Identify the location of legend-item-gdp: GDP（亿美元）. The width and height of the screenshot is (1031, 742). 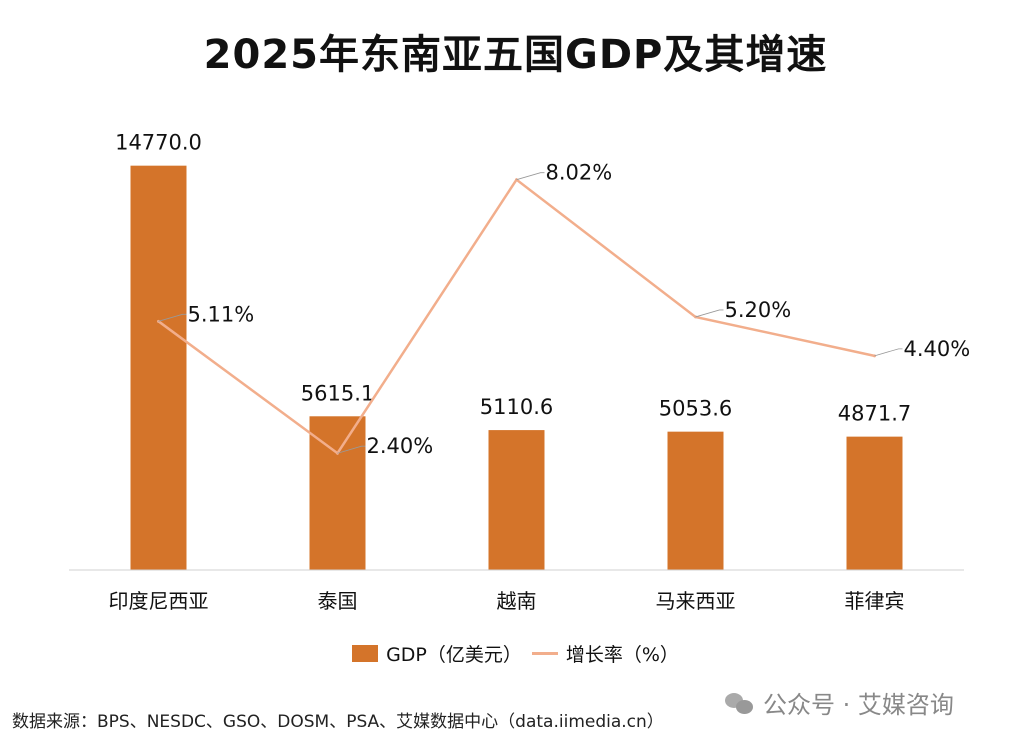
(437, 653).